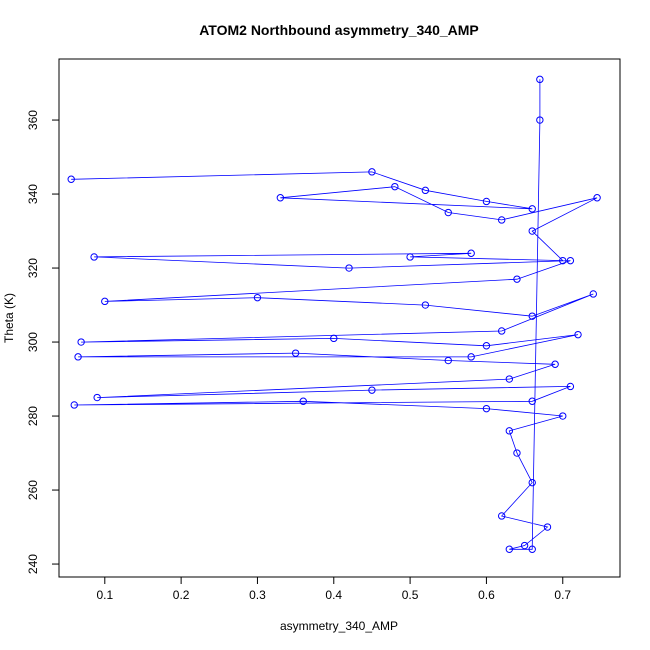  I want to click on y-axis: 240 260 280 300 320 340 360, so click(43, 342).